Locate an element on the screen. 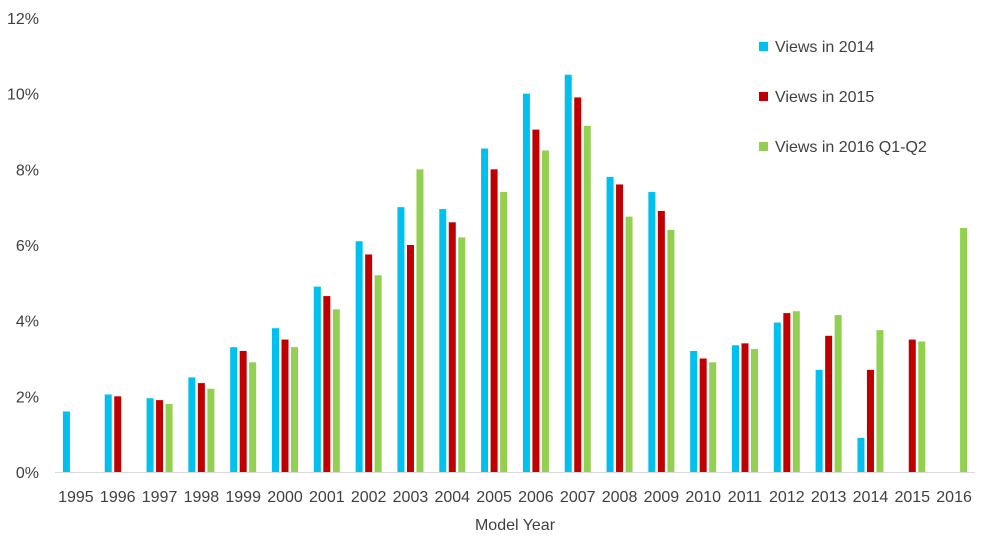 The width and height of the screenshot is (985, 541). x-tick-label: 2014 is located at coordinates (871, 497).